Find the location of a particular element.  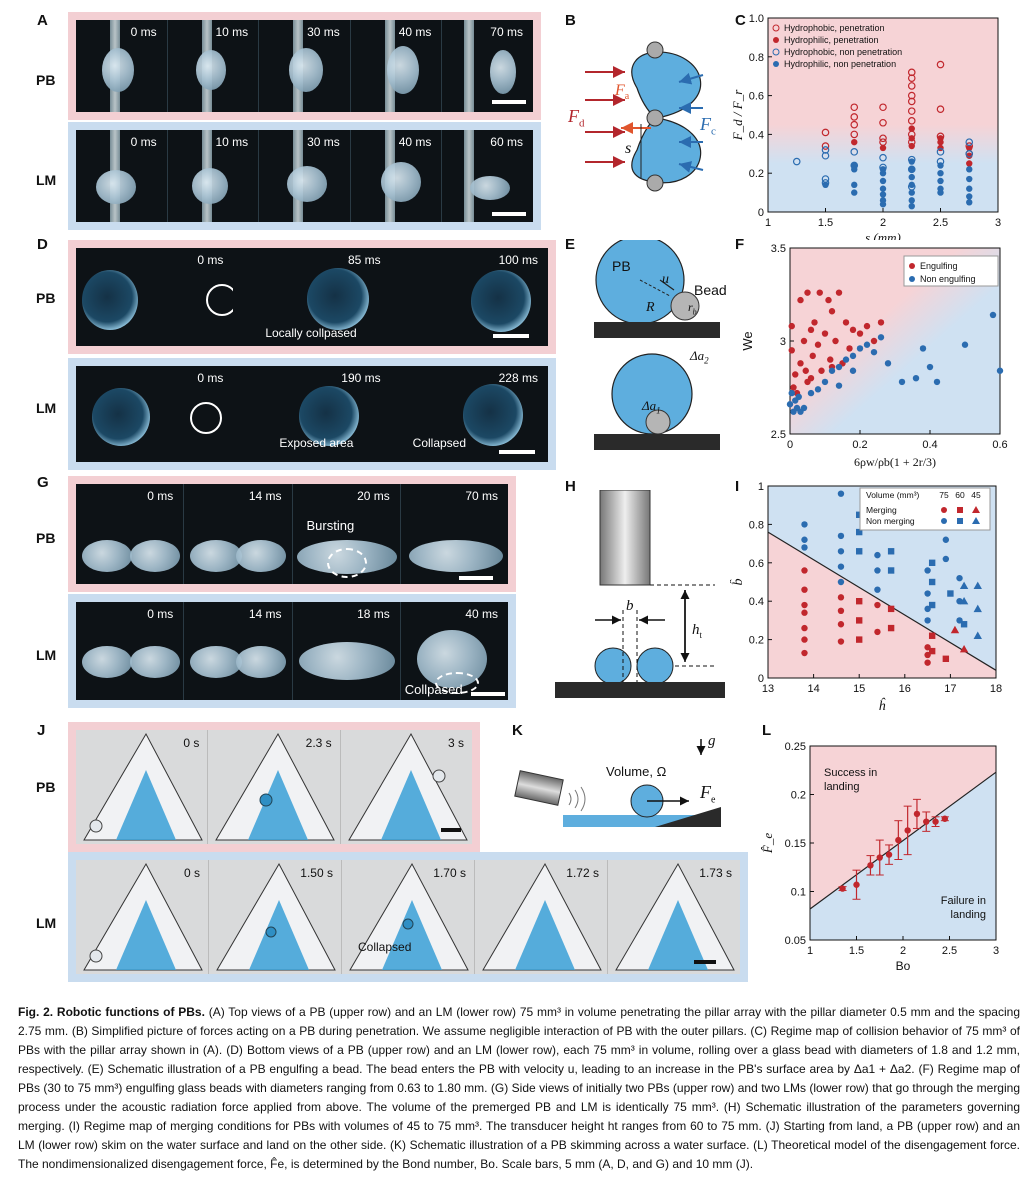

legend-row: Non merging is located at coordinates (890, 521).